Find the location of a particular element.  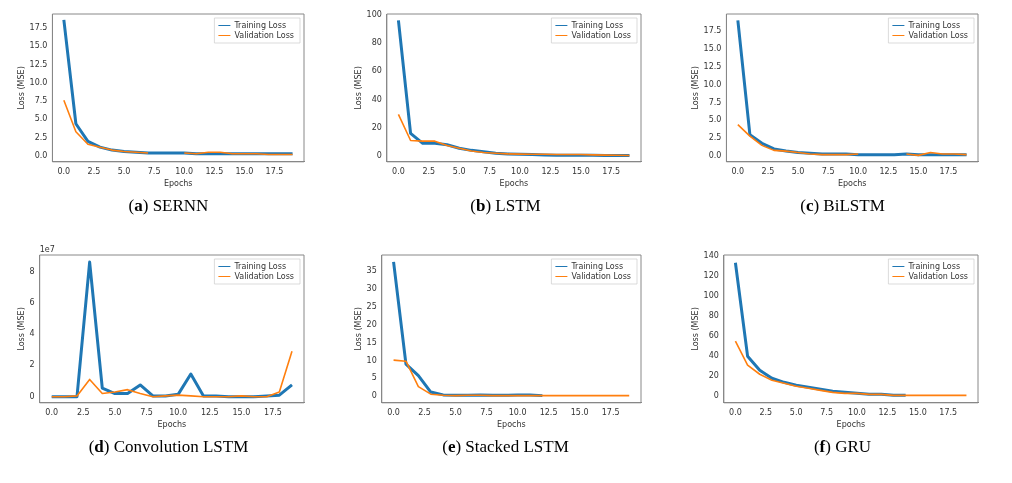

y-tick-label: 25 is located at coordinates (371, 306).